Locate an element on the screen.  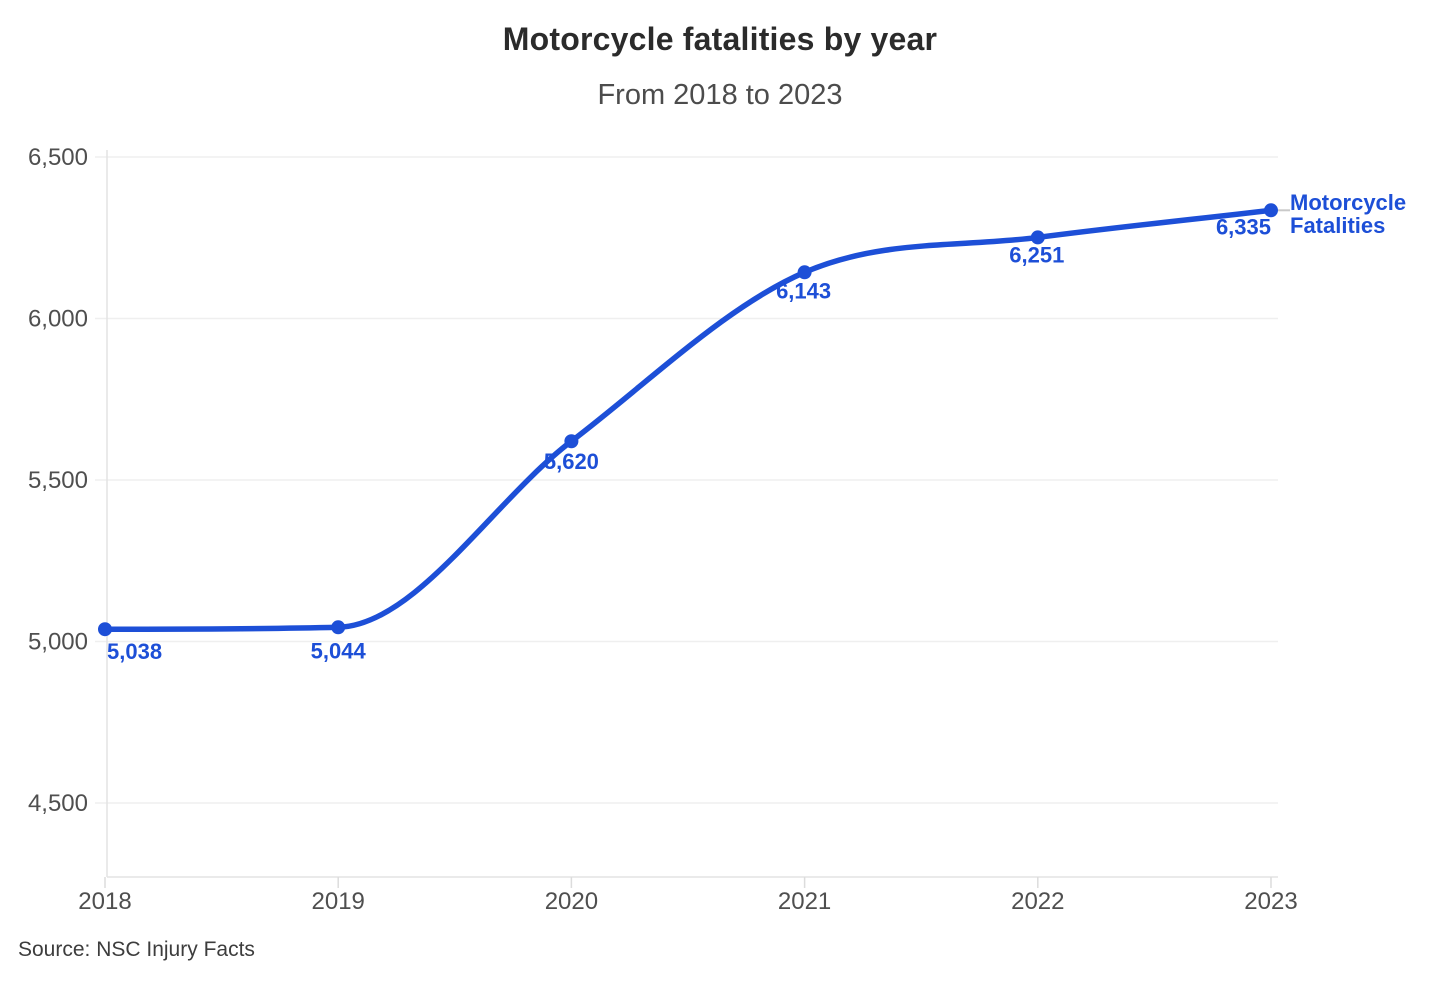
x-tick-label: 2023 is located at coordinates (1270, 901).